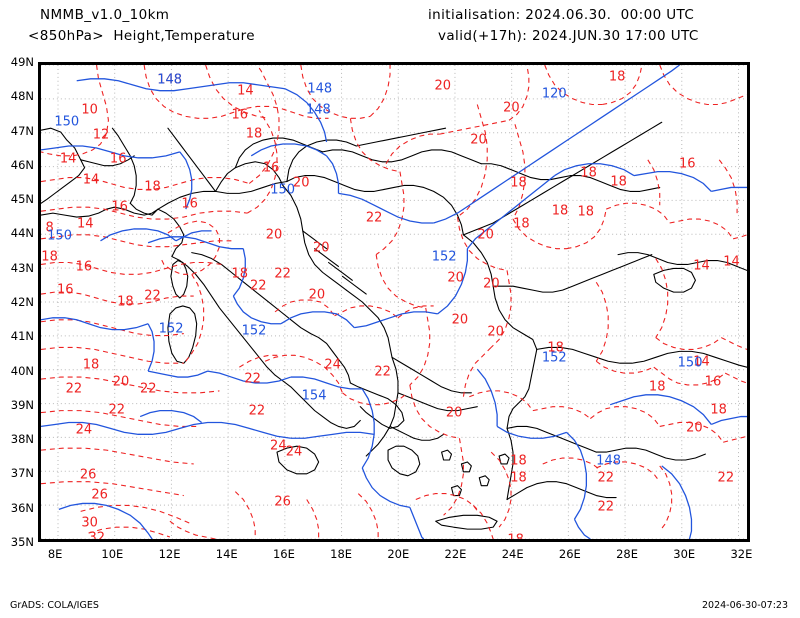  I want to click on x-axis-tick-label: 28E, so click(627, 554).